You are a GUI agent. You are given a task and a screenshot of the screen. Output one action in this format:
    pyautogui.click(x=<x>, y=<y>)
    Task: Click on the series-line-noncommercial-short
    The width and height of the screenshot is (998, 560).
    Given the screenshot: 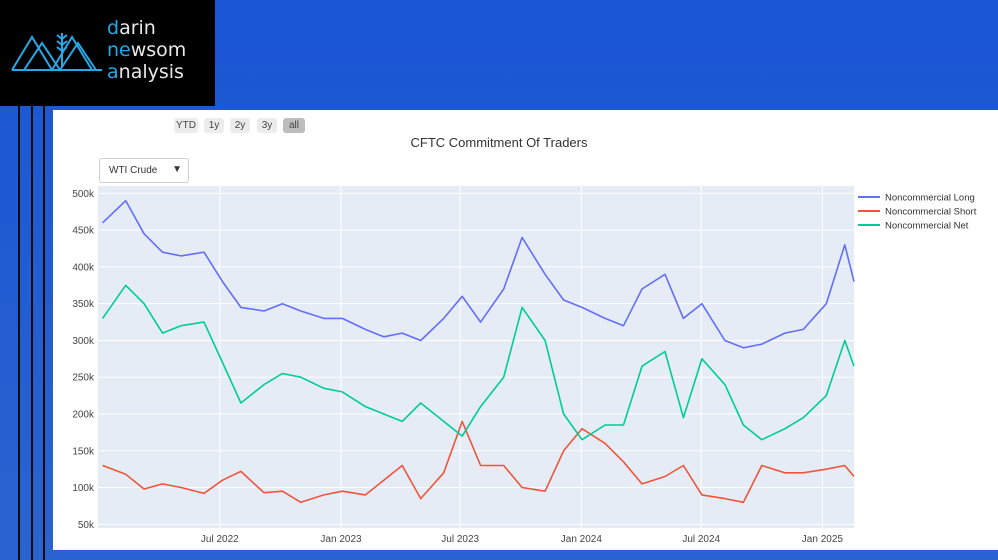 What is the action you would take?
    pyautogui.click(x=478, y=462)
    